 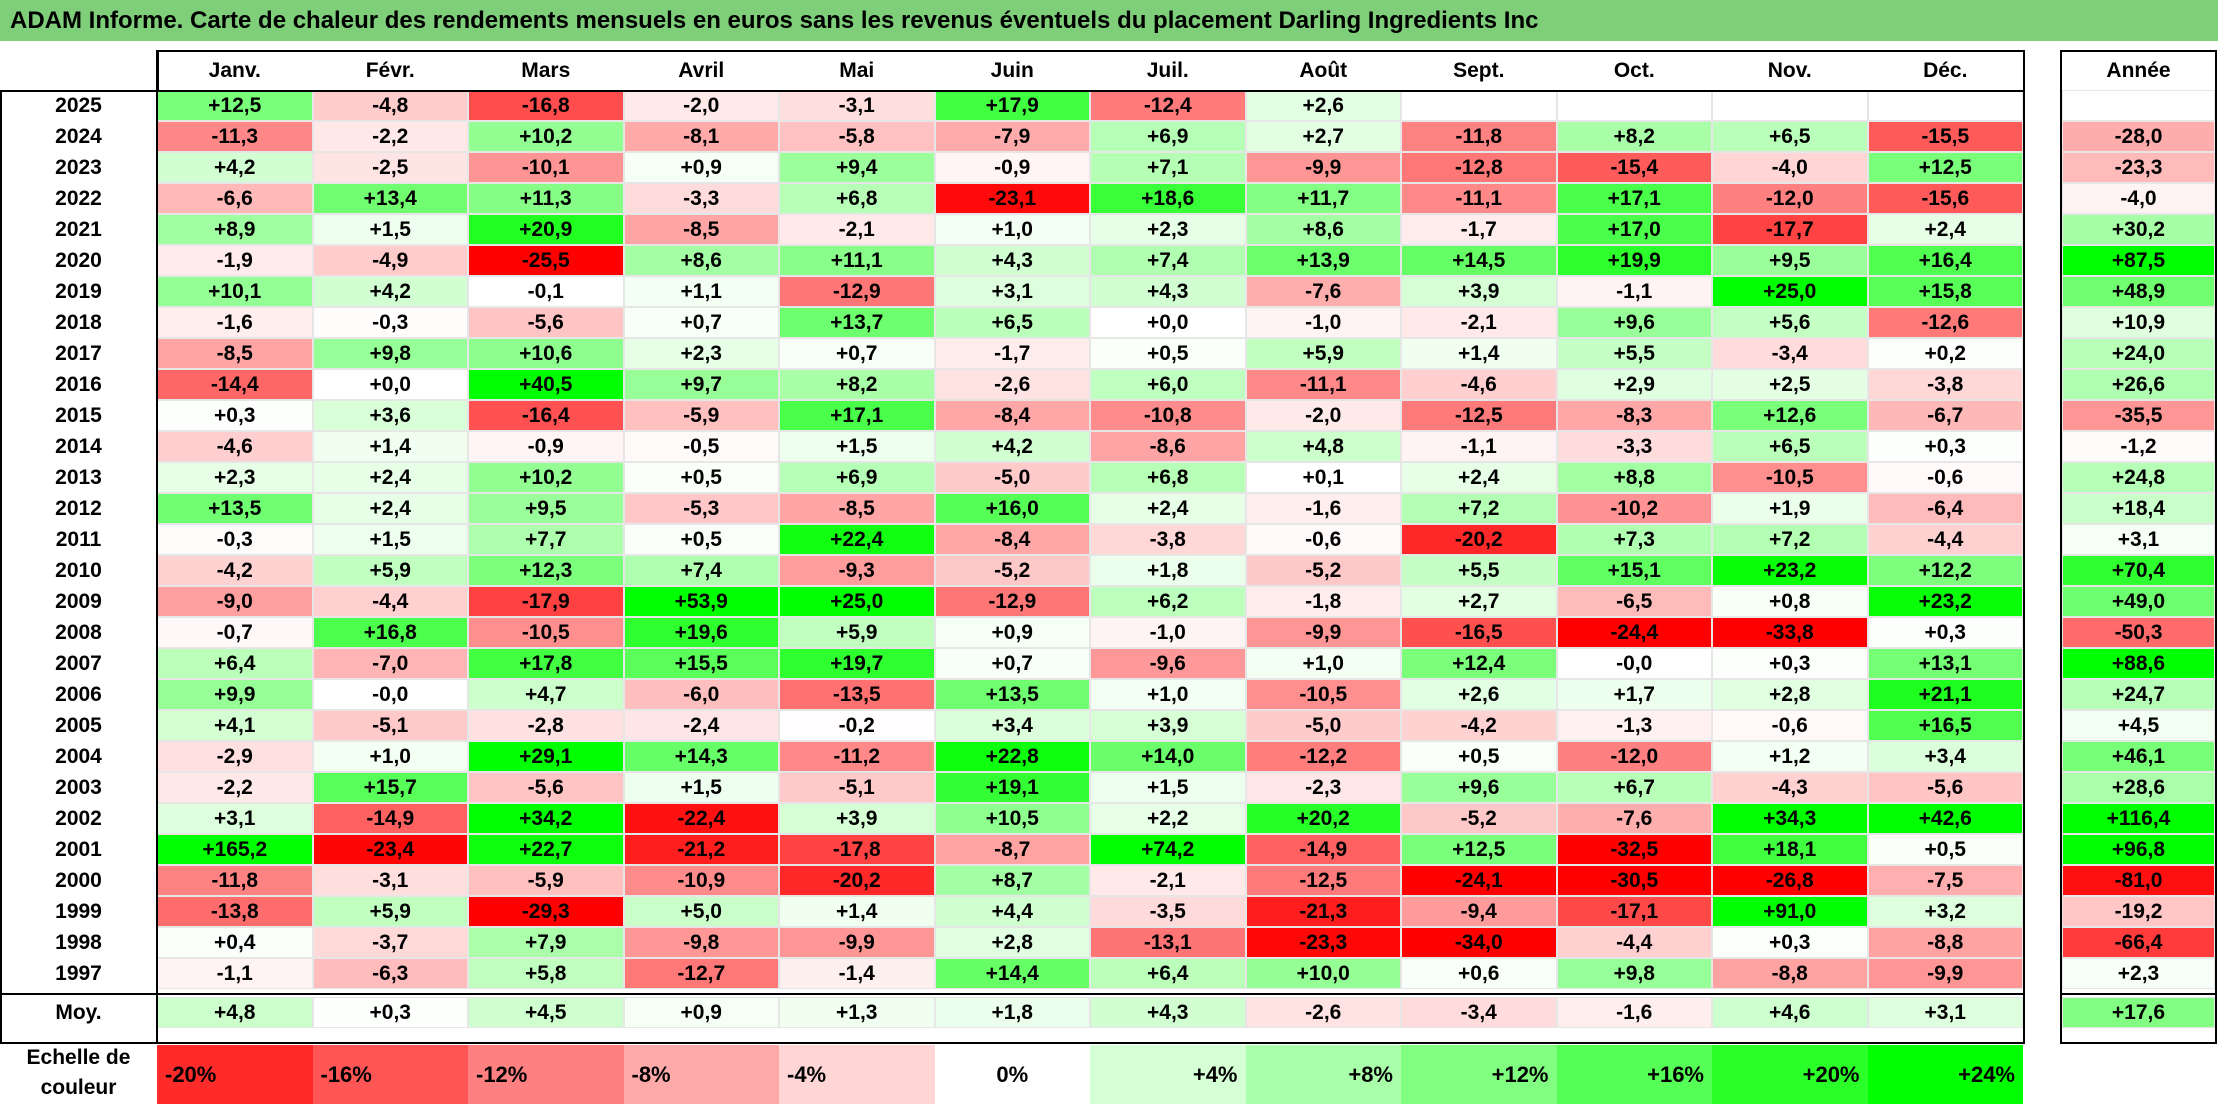 I want to click on heatmap-cell: +3,6, so click(x=390, y=415).